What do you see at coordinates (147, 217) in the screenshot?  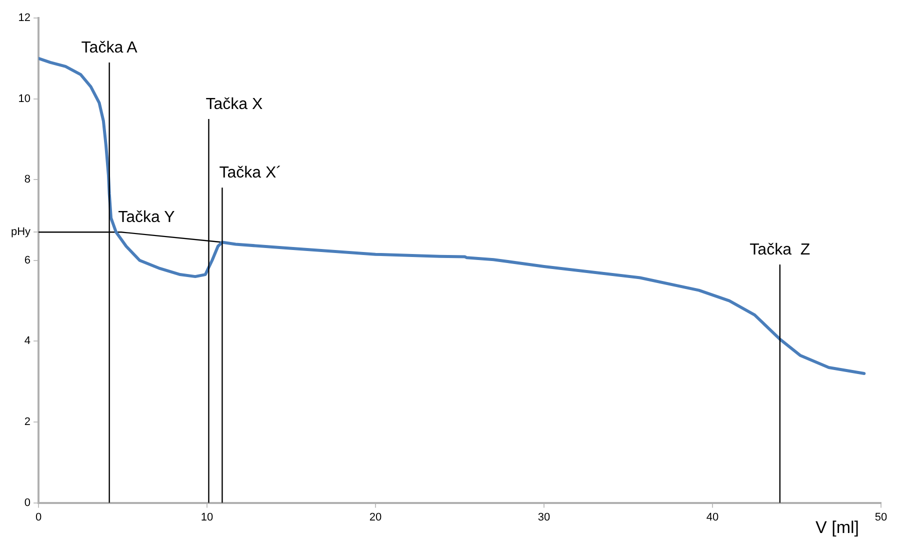 I see `annotation: Tačka Y` at bounding box center [147, 217].